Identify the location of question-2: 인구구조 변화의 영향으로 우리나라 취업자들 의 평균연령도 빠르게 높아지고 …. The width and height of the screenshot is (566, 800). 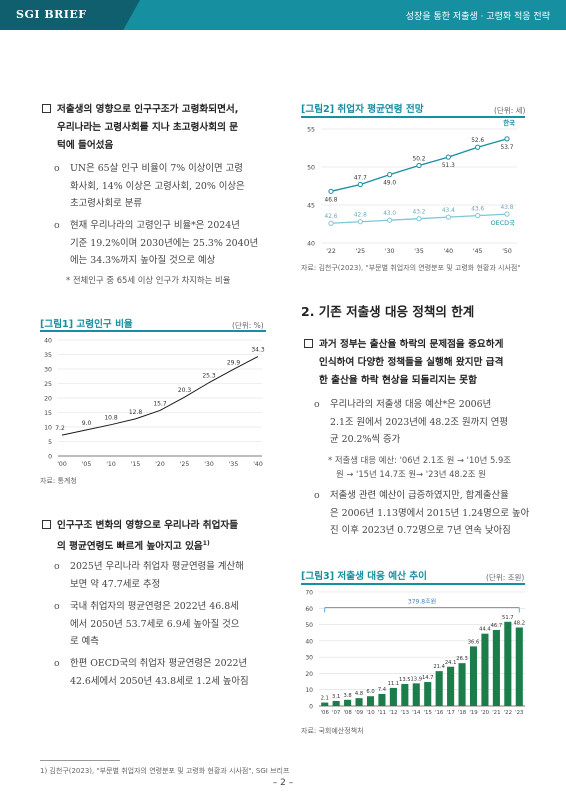
(162, 536).